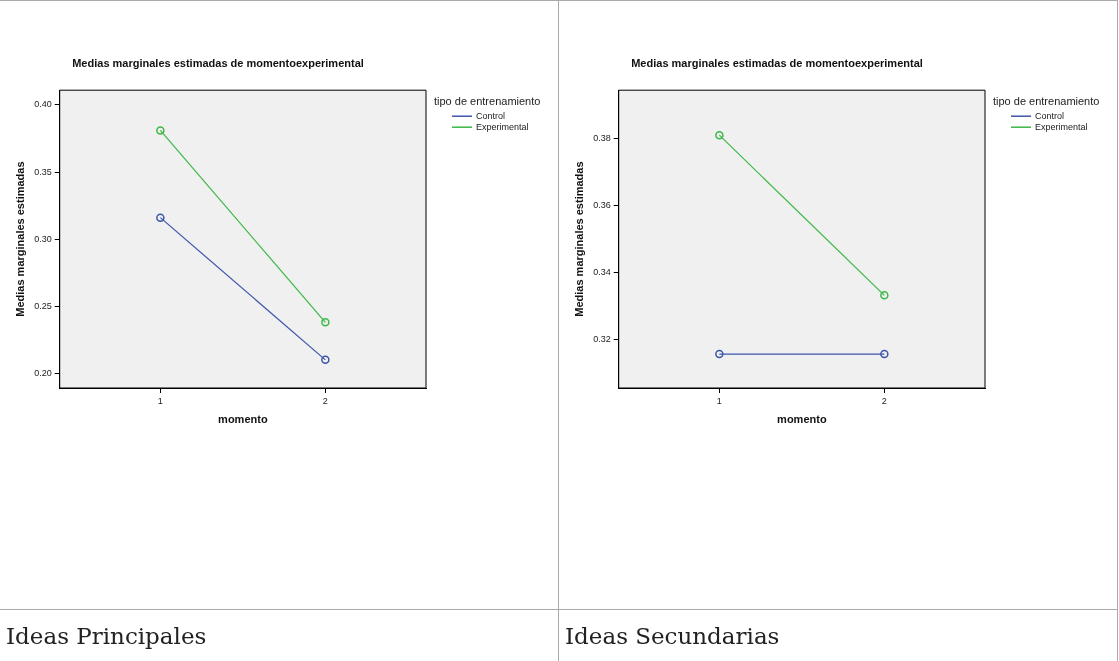 This screenshot has height=661, width=1119. I want to click on y-tick-label: 0.40, so click(43, 104).